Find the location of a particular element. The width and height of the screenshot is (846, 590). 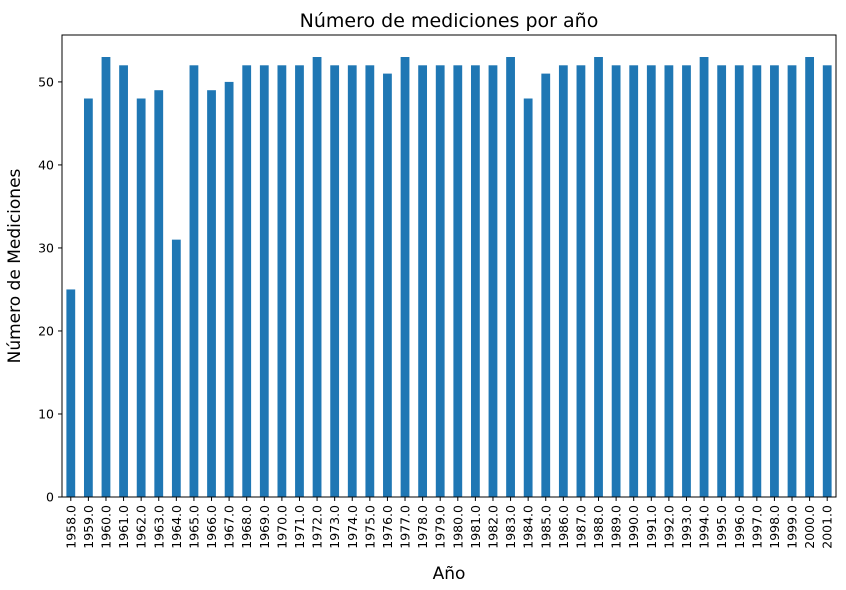

x-tick-label: 1997.0 is located at coordinates (756, 527).